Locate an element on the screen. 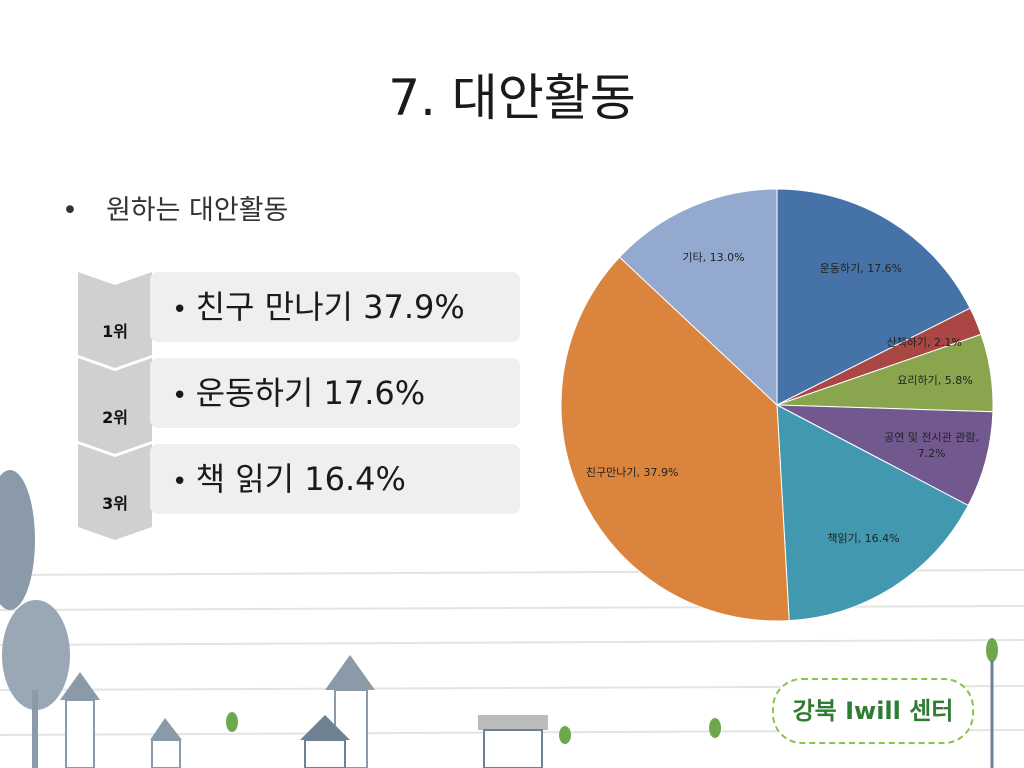  rank-number: 2위 is located at coordinates (115, 417).